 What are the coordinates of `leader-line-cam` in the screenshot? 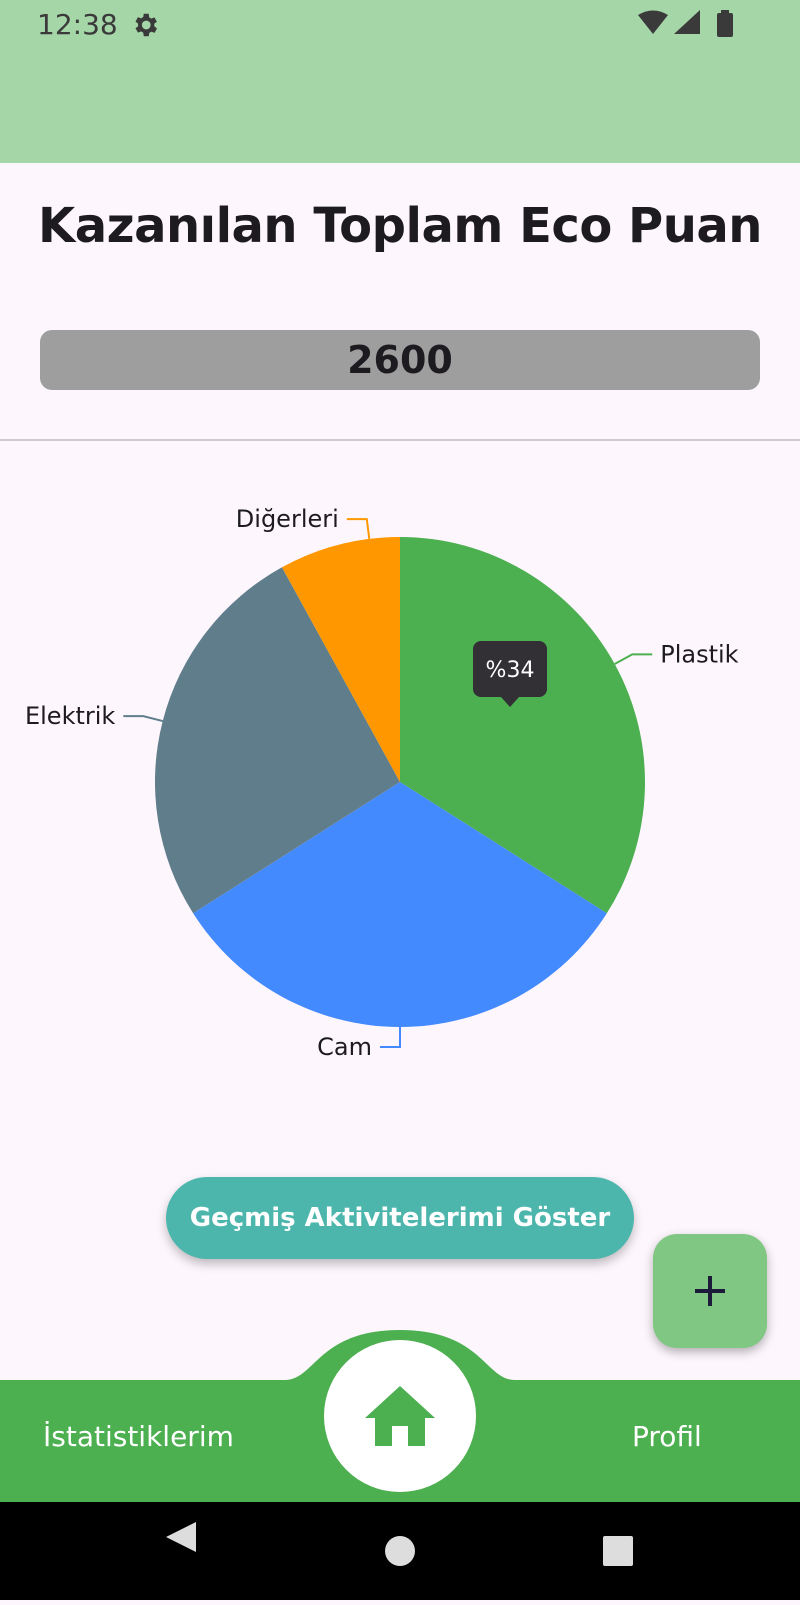 It's located at (390, 1037).